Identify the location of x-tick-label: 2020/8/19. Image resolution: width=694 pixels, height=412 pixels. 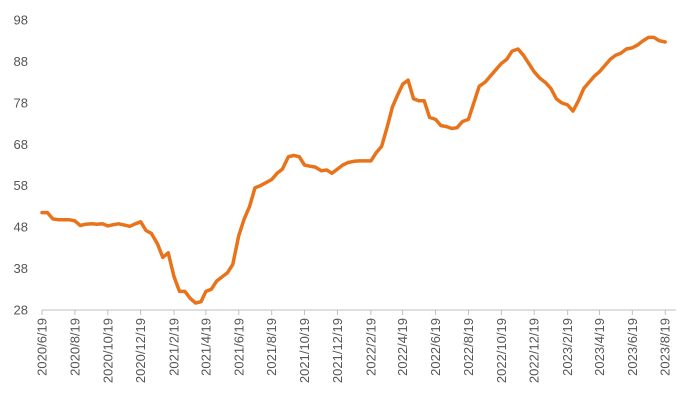
(74, 347).